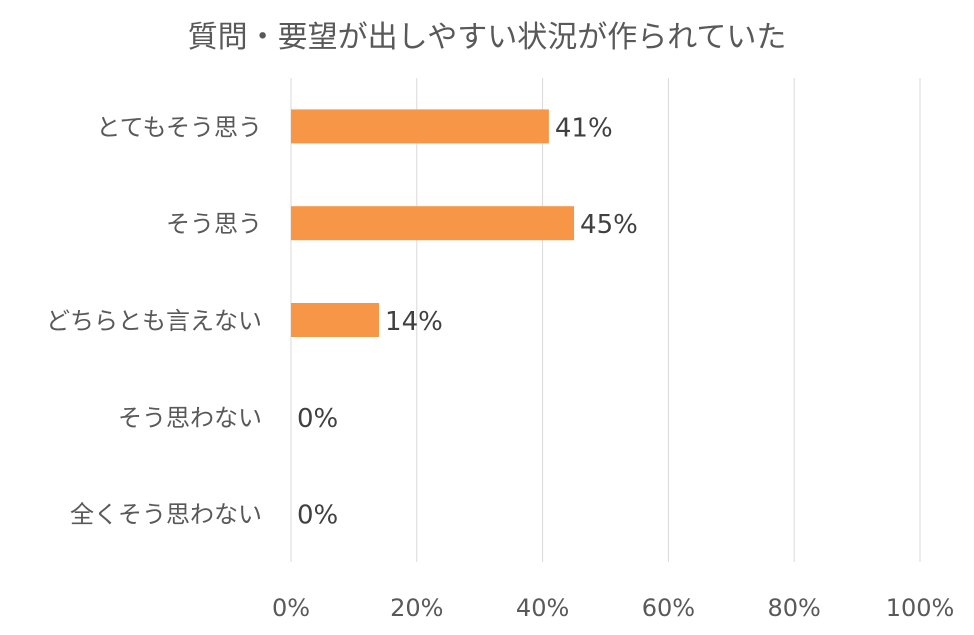 This screenshot has width=974, height=635. I want to click on chart-title: 質問・要望が出しやすい状況が作られていた, so click(487, 37).